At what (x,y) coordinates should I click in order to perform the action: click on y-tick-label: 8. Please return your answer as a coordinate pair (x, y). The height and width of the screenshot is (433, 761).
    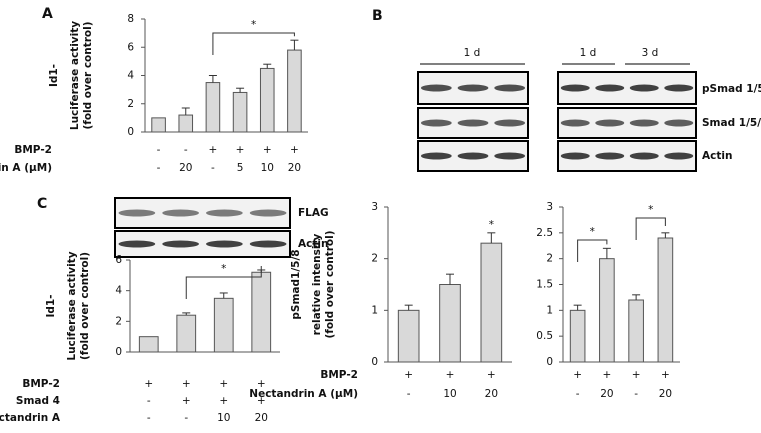
    Looking at the image, I should click on (130, 19).